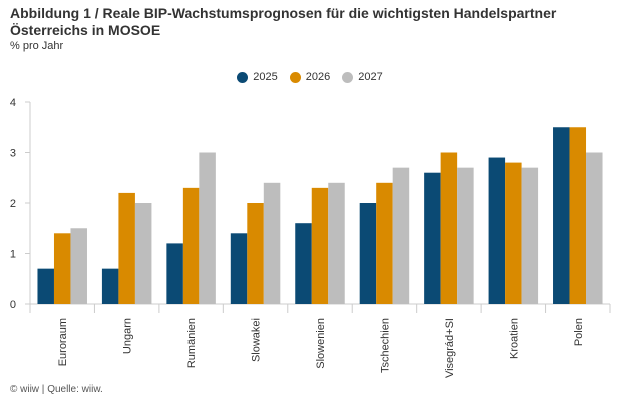 The image size is (620, 400). What do you see at coordinates (450, 348) in the screenshot?
I see `x-category-label: Visegrád+SI` at bounding box center [450, 348].